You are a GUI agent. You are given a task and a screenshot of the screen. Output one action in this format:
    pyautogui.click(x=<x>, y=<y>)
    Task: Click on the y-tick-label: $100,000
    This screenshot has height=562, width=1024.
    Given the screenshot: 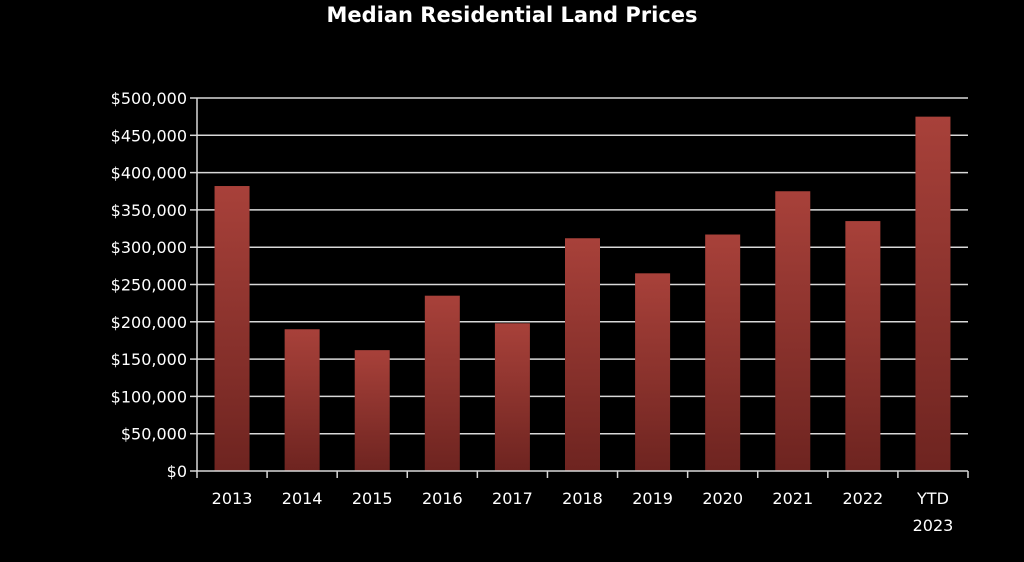 What is the action you would take?
    pyautogui.click(x=149, y=396)
    